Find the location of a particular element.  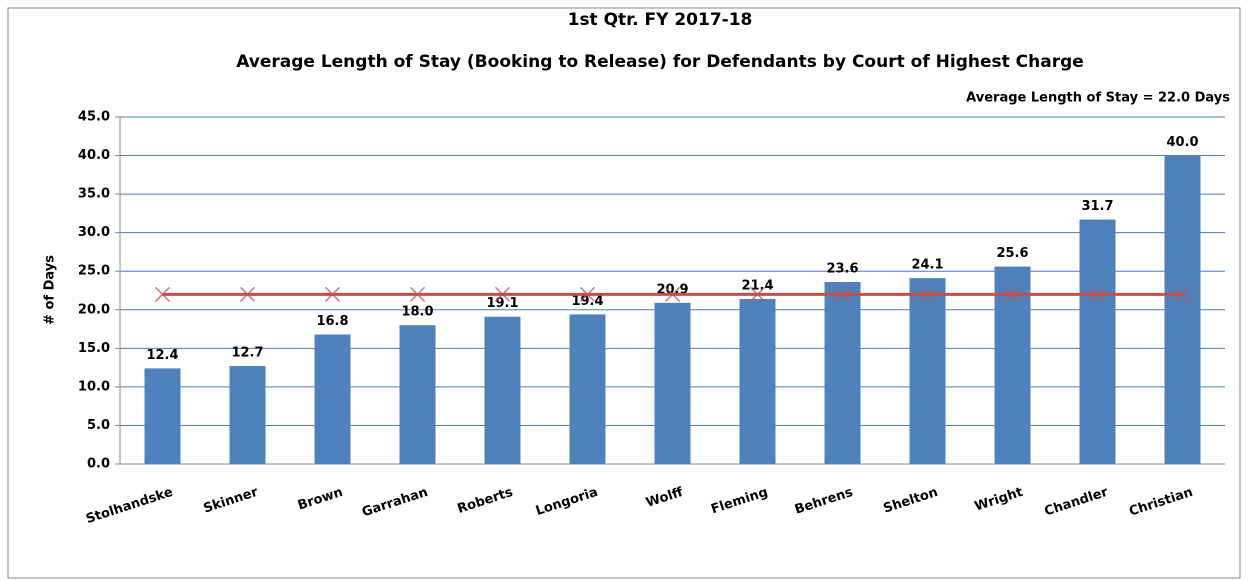

data-label: 40.0 is located at coordinates (1182, 142).